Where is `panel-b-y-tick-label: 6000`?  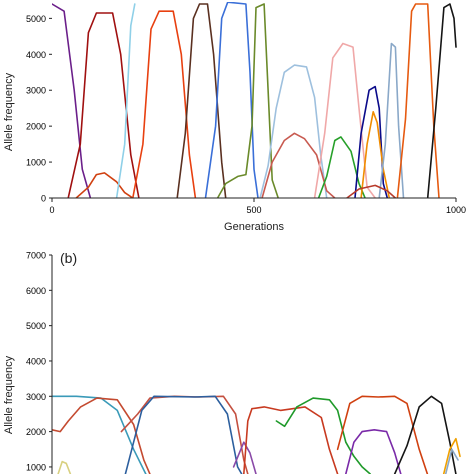
panel-b-y-tick-label: 6000 is located at coordinates (36, 291).